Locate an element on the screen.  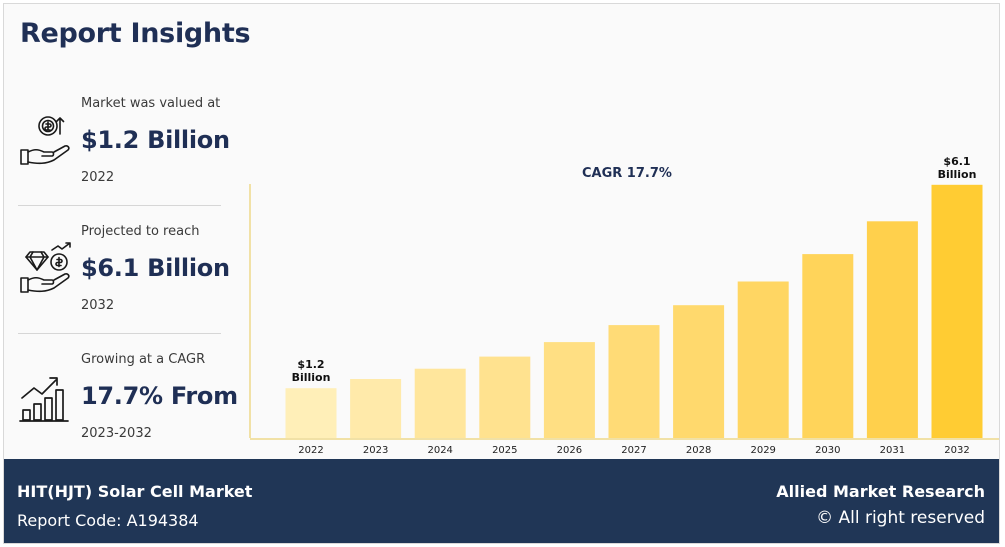
x-tick-label: 2031 is located at coordinates (892, 450).